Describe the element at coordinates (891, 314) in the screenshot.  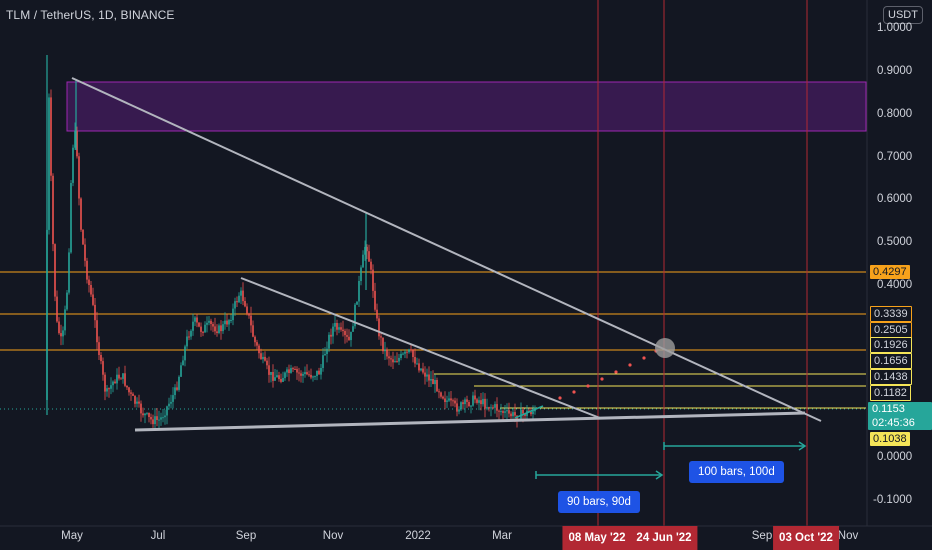
I see `level-tag-0.3339: 0.3339` at that location.